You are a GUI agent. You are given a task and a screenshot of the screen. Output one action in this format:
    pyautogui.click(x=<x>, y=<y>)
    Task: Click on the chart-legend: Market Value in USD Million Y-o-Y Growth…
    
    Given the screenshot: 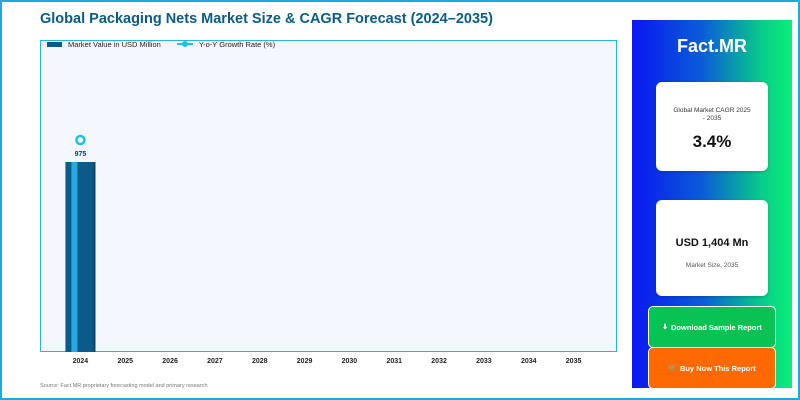 What is the action you would take?
    pyautogui.click(x=169, y=44)
    